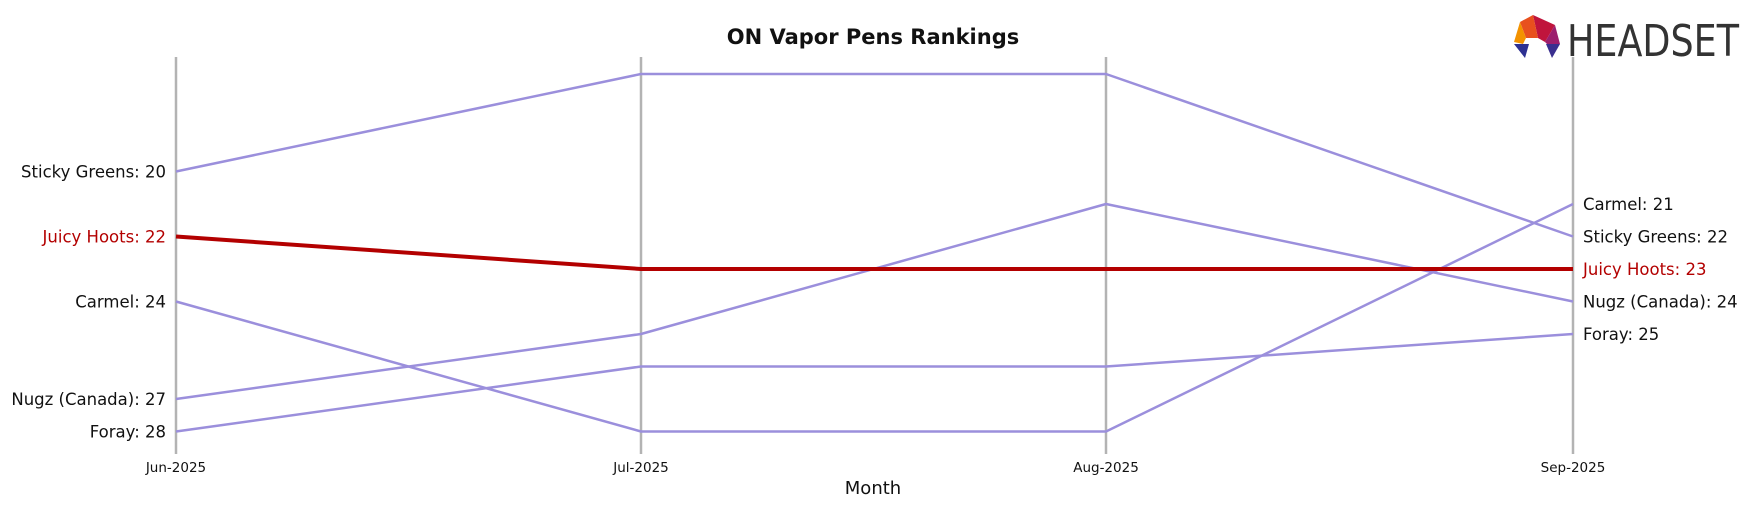 This screenshot has height=507, width=1750. I want to click on logo-segment-left, so click(1529, 26).